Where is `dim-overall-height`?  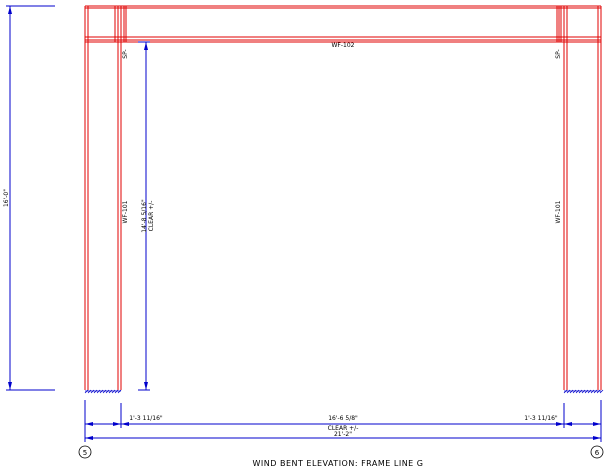
dim-overall-height is located at coordinates (30, 198).